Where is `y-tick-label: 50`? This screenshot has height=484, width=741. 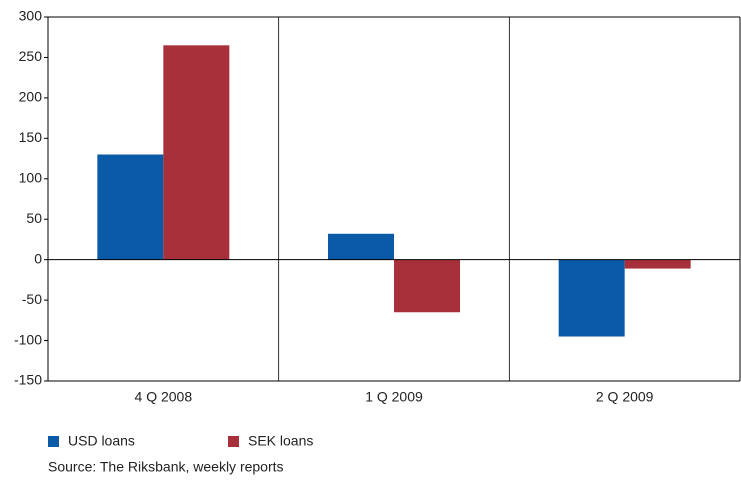 y-tick-label: 50 is located at coordinates (34, 218).